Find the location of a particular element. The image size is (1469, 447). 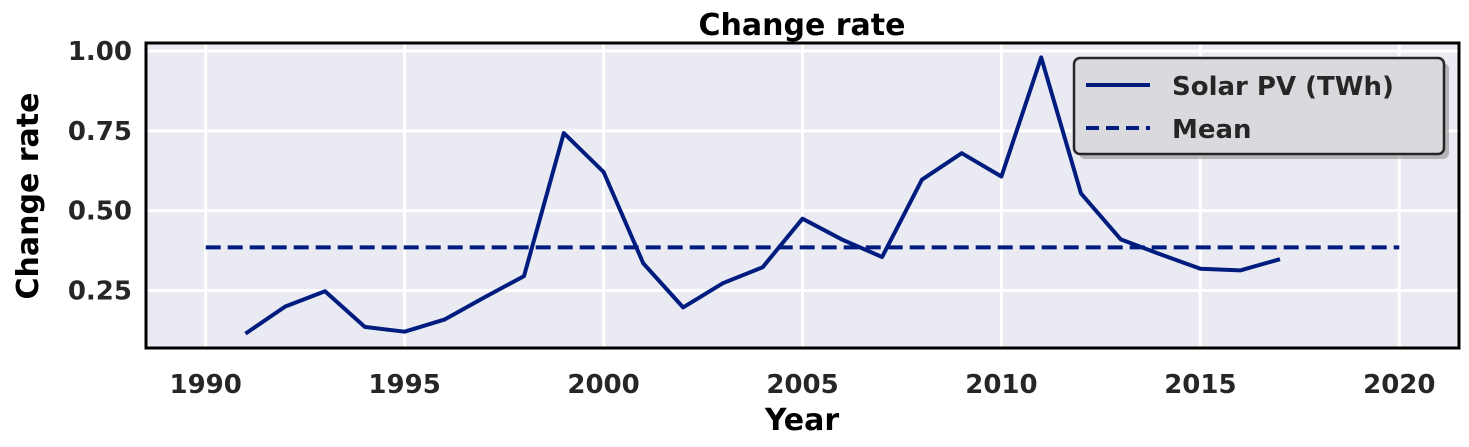

legend: Solar PV (TWh) Mean is located at coordinates (1260, 107).